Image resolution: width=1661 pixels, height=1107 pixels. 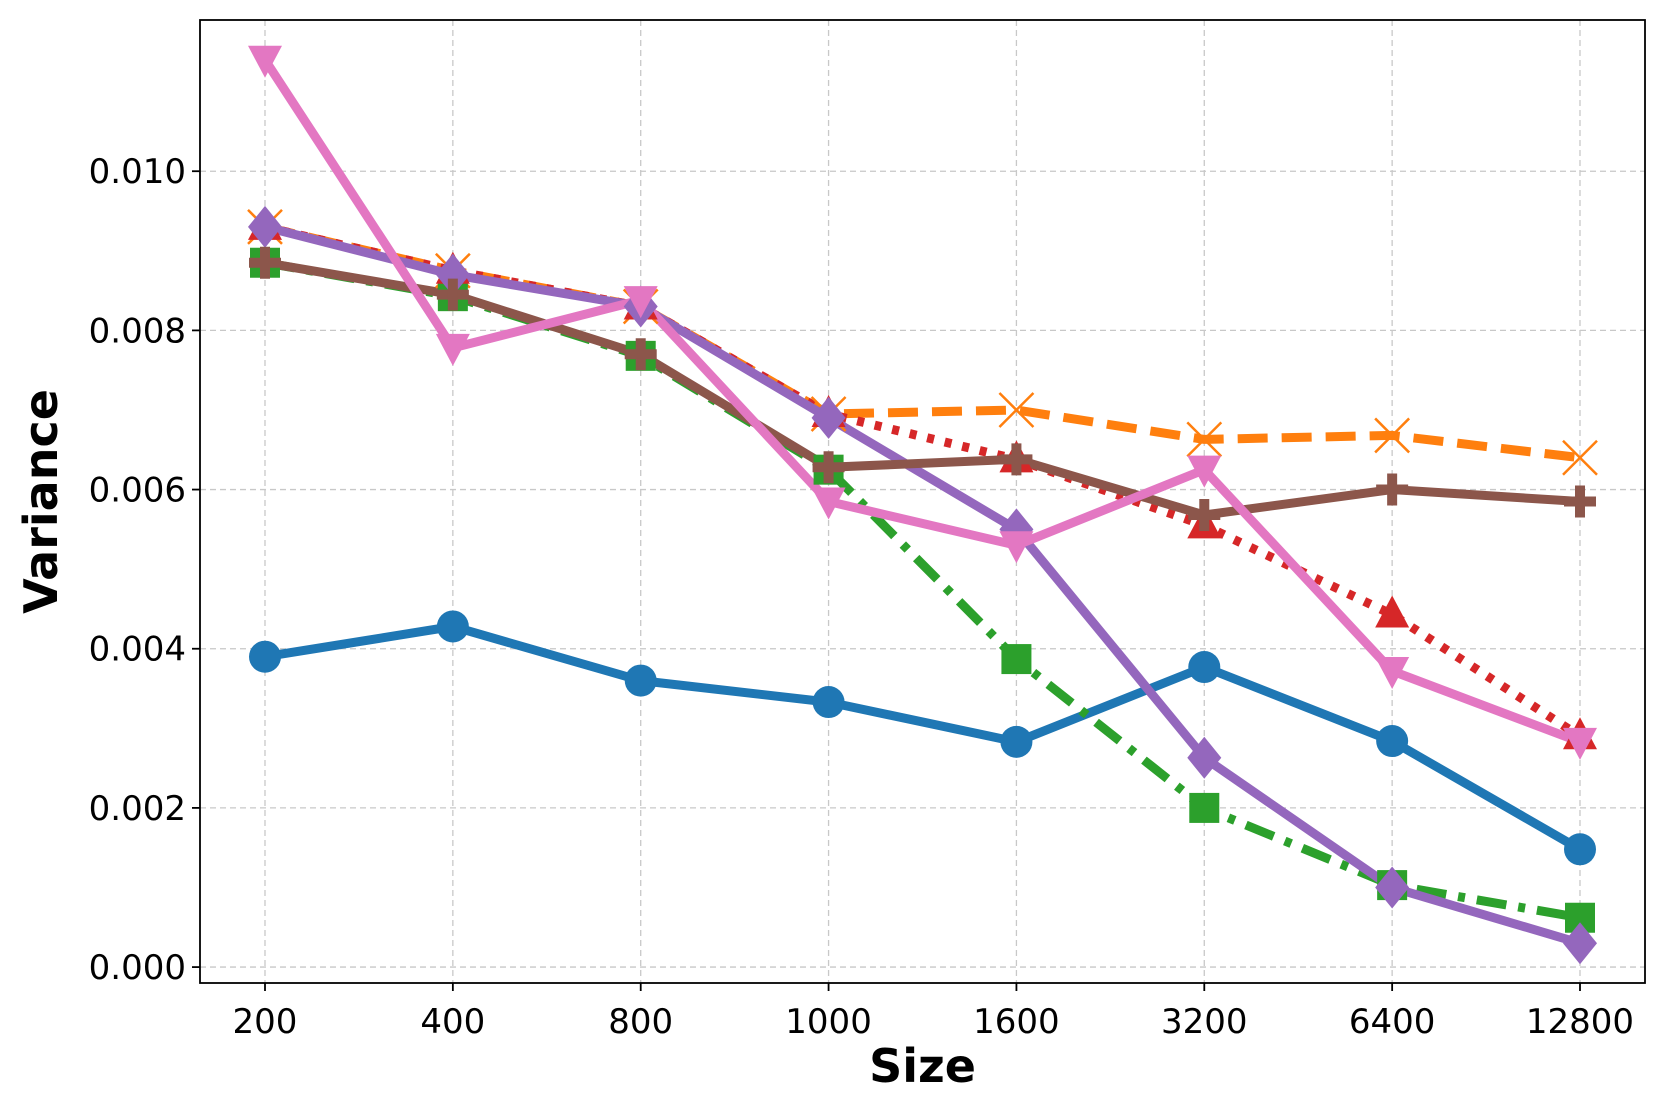 What do you see at coordinates (41, 501) in the screenshot?
I see `y-axis-title: Variance` at bounding box center [41, 501].